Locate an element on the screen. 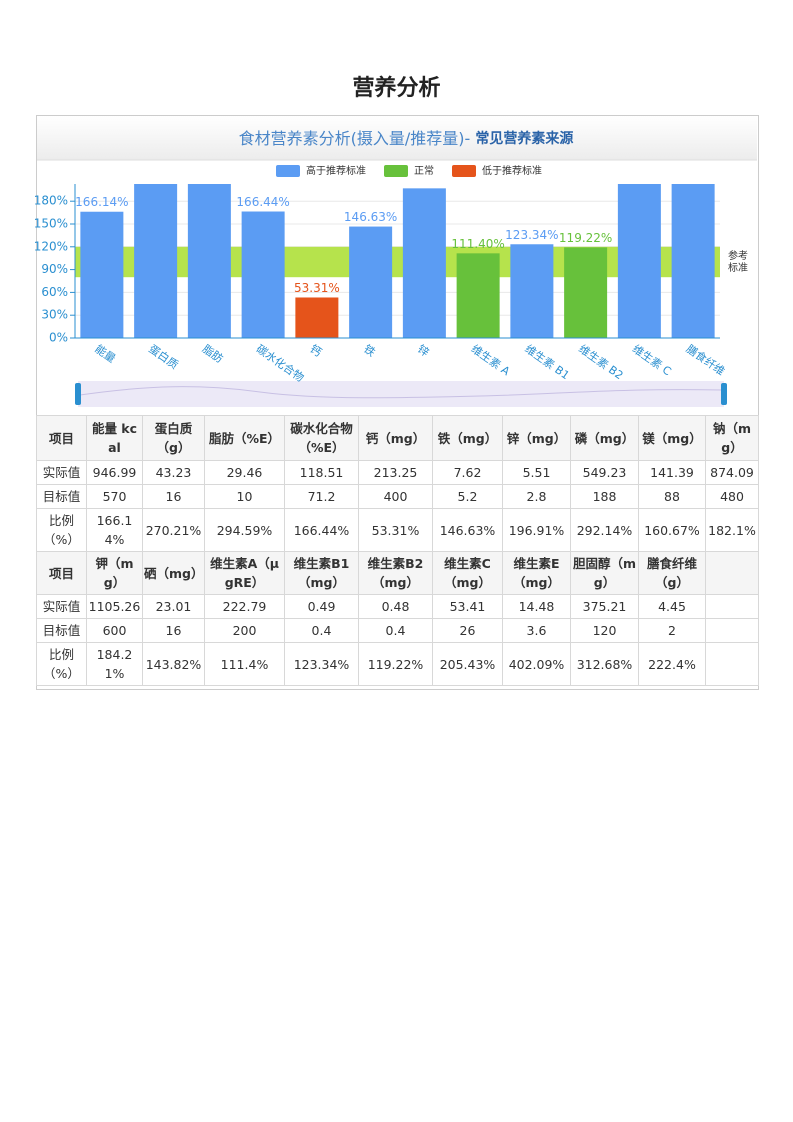  header-cell: 项目 is located at coordinates (61, 438).